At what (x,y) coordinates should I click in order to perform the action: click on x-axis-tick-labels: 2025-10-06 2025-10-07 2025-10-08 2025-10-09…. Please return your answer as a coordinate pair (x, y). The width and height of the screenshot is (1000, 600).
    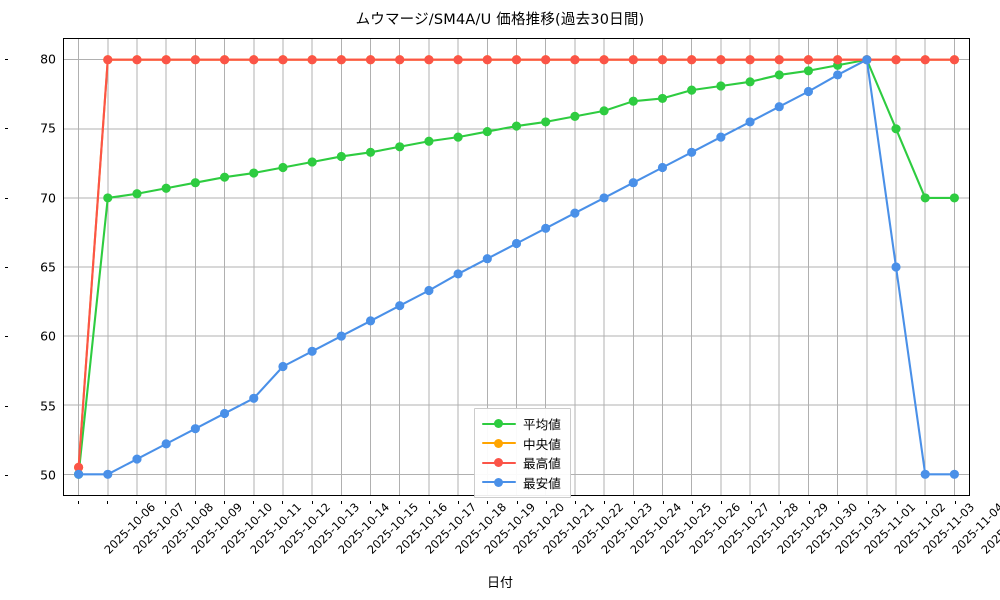
    Looking at the image, I should click on (531, 534).